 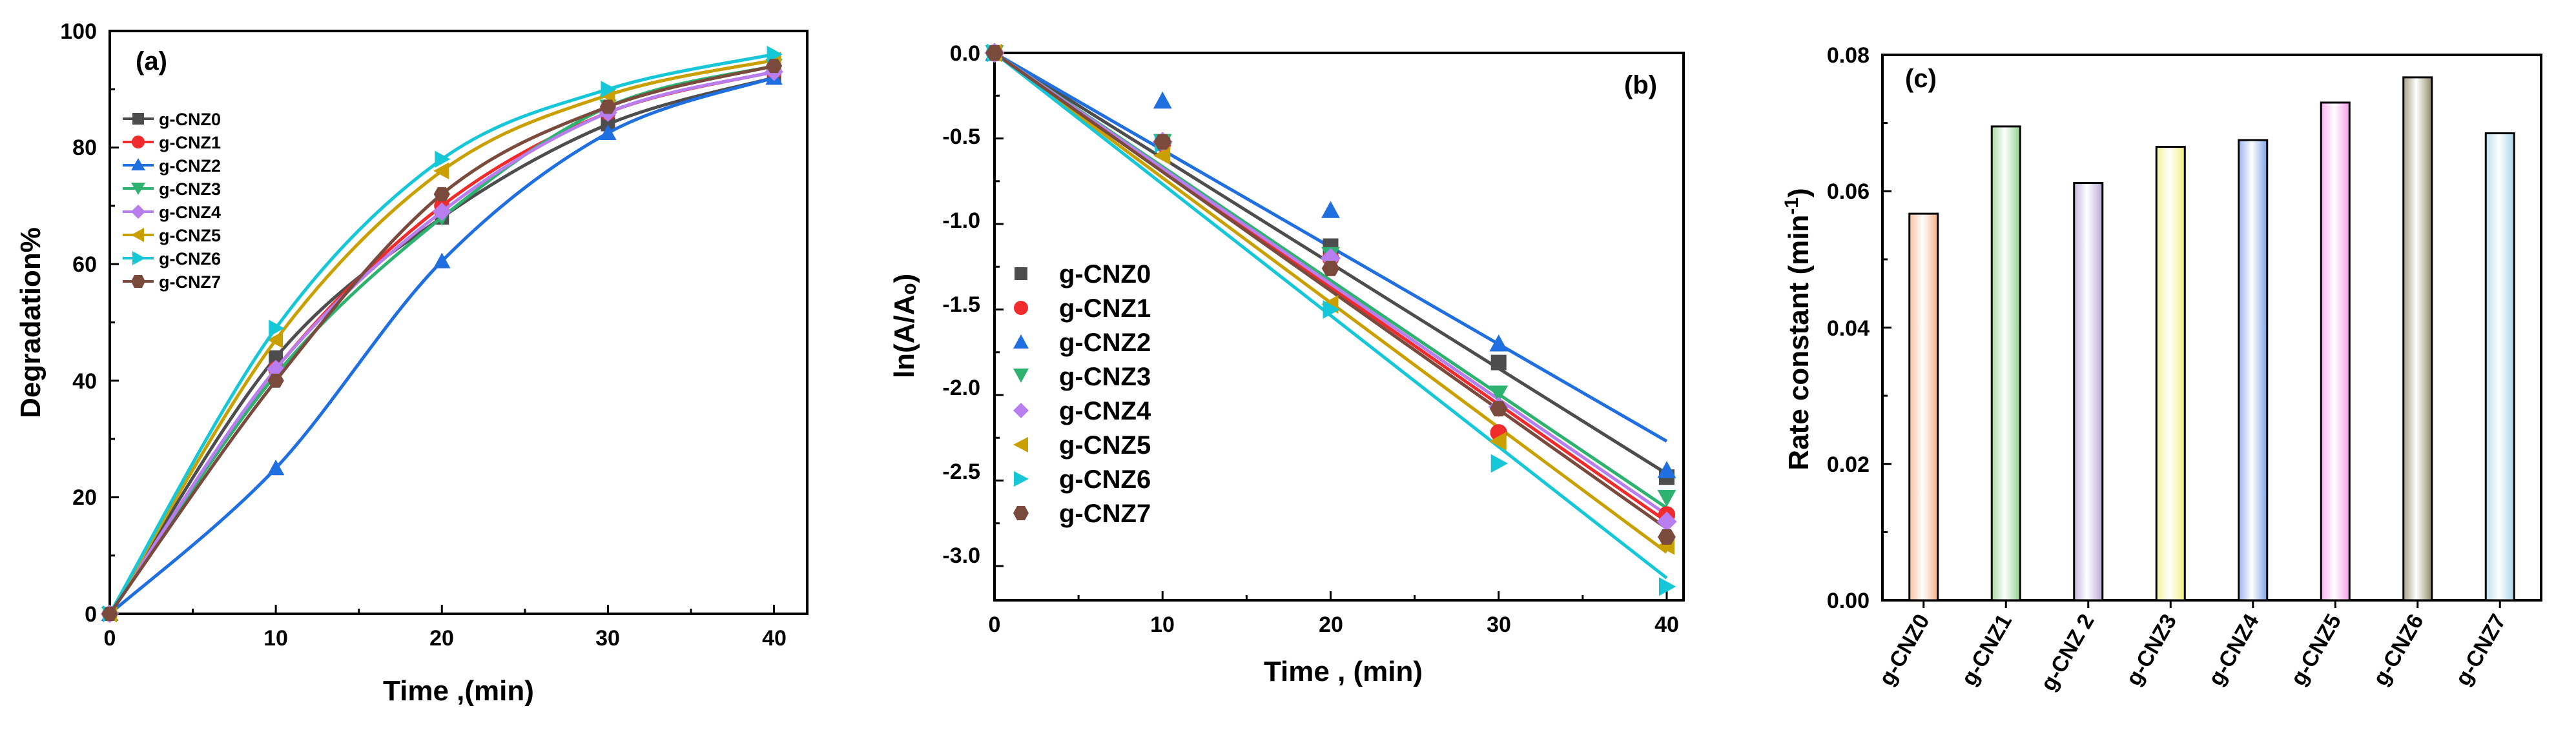 What do you see at coordinates (1848, 601) in the screenshot?
I see `y-tick-label: 0.00` at bounding box center [1848, 601].